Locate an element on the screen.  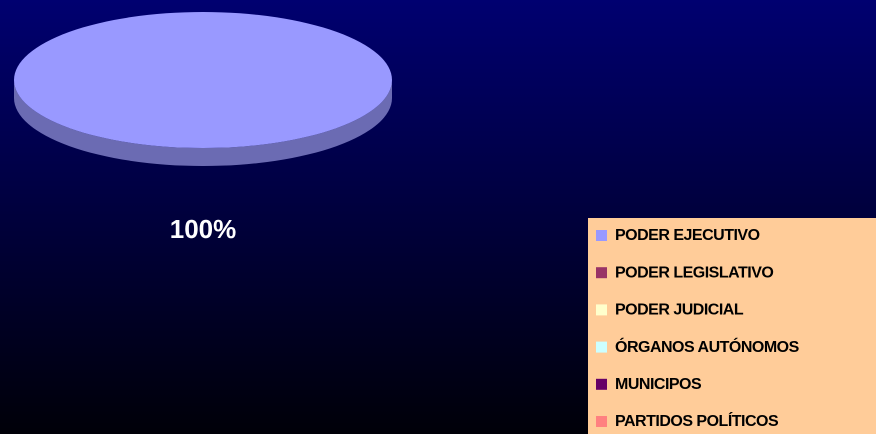
legend-label: PARTIDOS POLÍTICOS is located at coordinates (697, 420).